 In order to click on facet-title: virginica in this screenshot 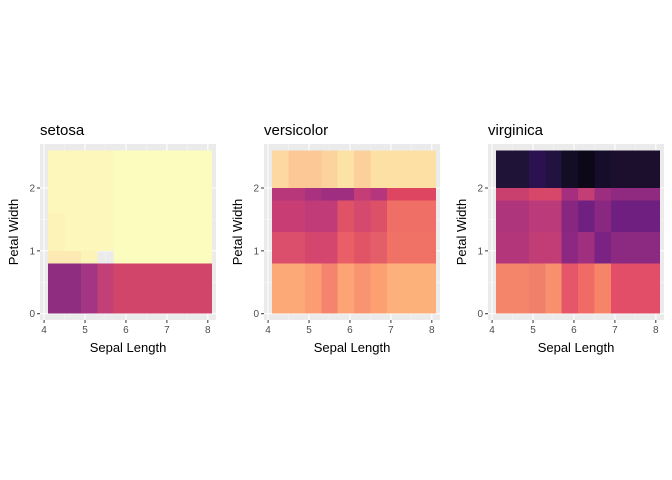, I will do `click(516, 130)`.